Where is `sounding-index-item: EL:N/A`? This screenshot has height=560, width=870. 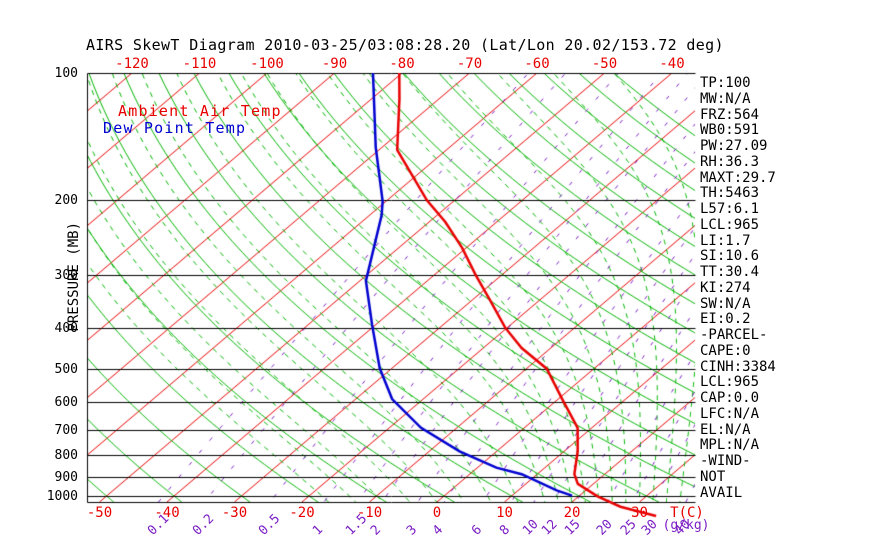 sounding-index-item: EL:N/A is located at coordinates (725, 429).